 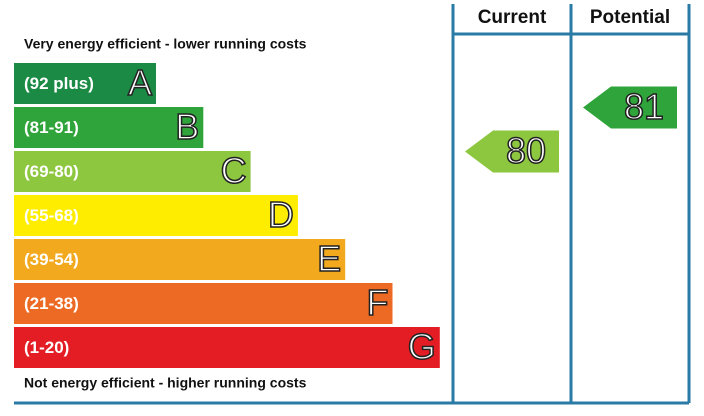 I want to click on column-header: Current, so click(x=512, y=17).